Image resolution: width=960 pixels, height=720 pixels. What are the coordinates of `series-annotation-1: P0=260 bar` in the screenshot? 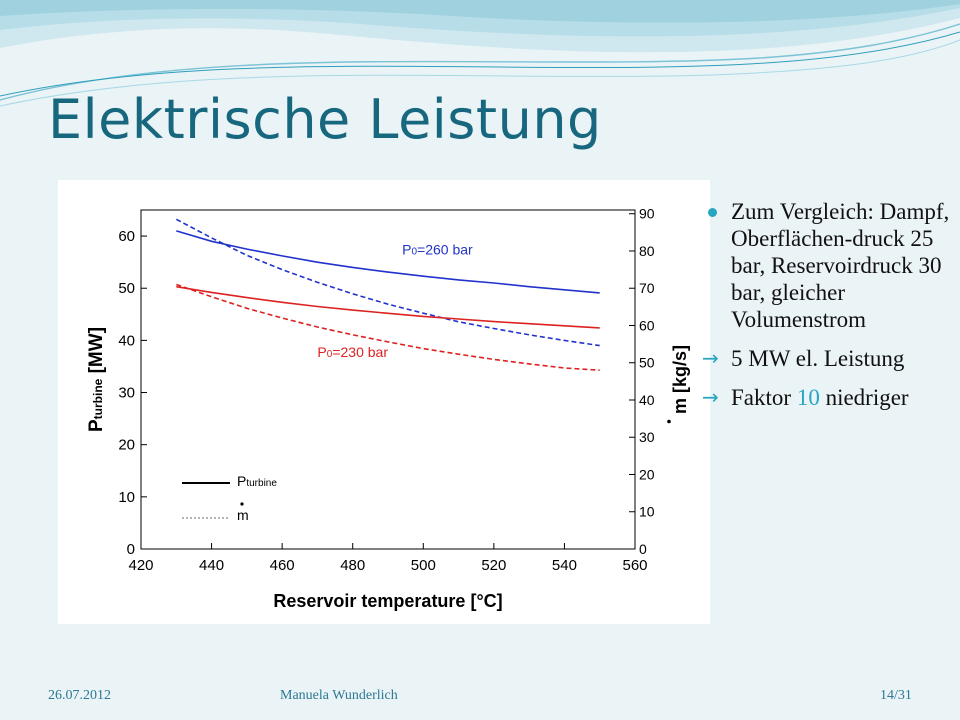 It's located at (437, 249).